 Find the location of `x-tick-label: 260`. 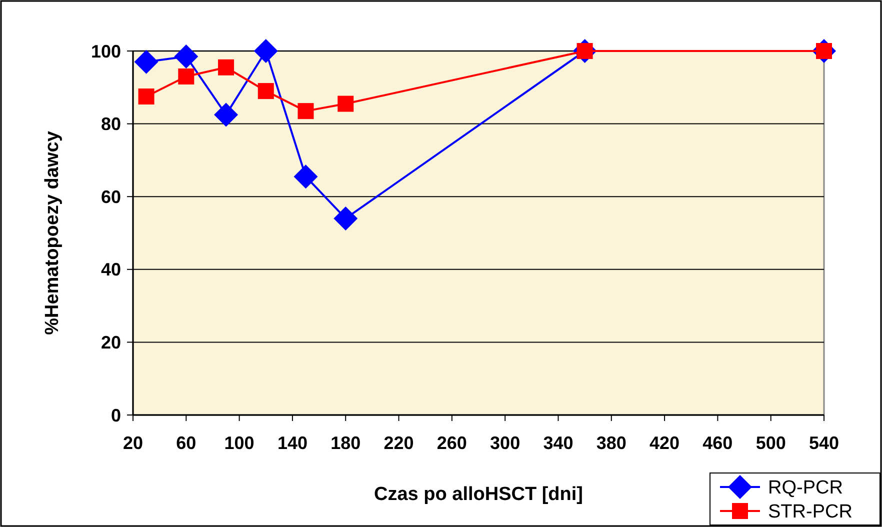

x-tick-label: 260 is located at coordinates (451, 443).